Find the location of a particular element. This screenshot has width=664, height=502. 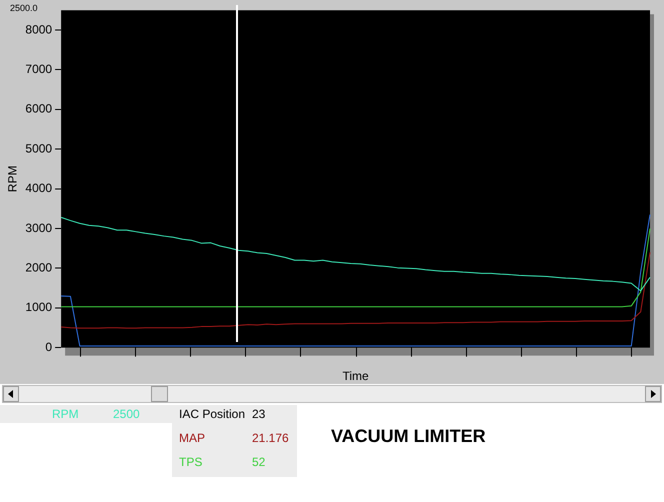

text: 21.176 is located at coordinates (270, 438).